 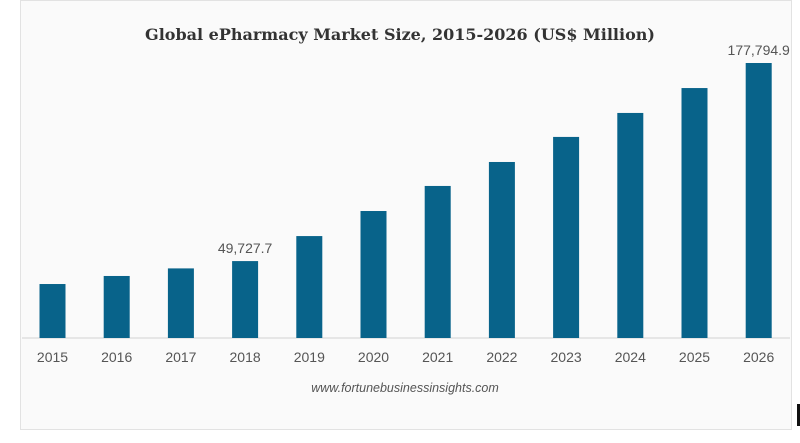 What do you see at coordinates (52, 311) in the screenshot?
I see `bar-2015` at bounding box center [52, 311].